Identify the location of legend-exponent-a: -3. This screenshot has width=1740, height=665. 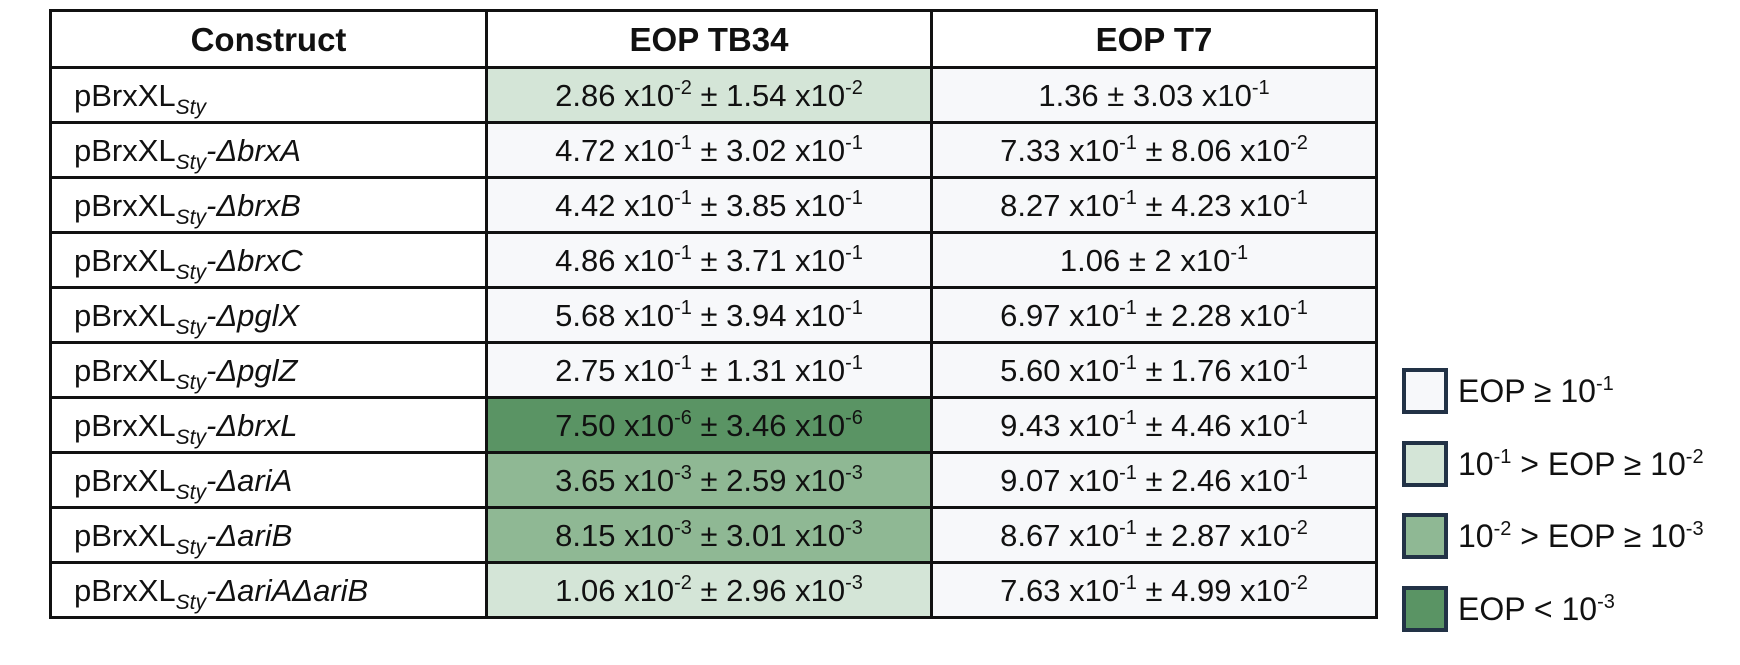
(1606, 601).